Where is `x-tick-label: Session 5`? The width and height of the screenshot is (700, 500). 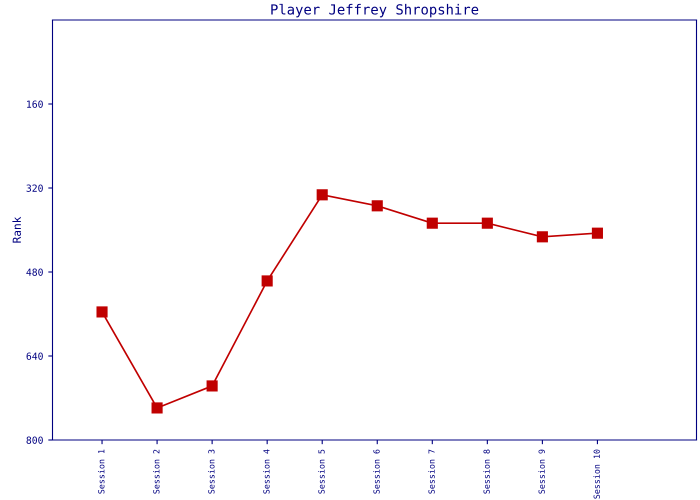
x-tick-label: Session 5 is located at coordinates (321, 472).